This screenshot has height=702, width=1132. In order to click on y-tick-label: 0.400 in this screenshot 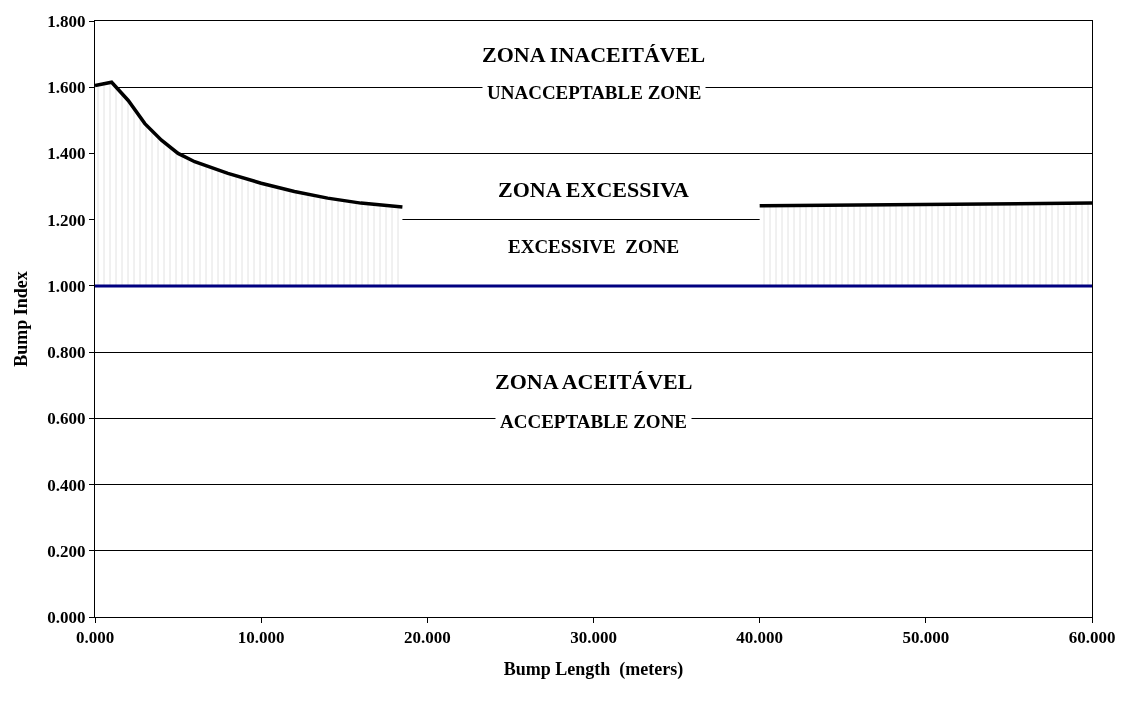, I will do `click(66, 485)`.